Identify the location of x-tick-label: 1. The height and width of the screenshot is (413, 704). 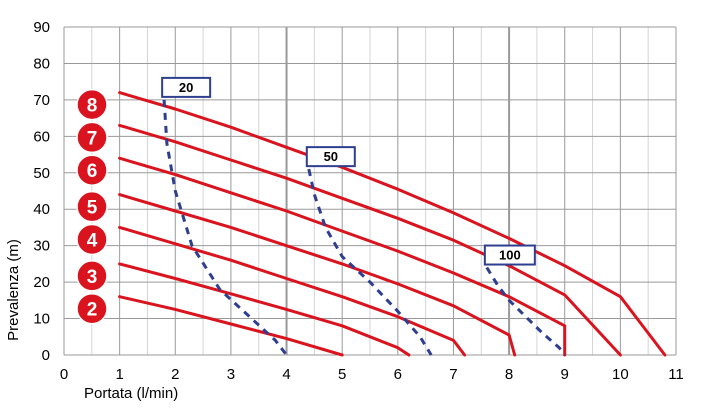
(119, 374).